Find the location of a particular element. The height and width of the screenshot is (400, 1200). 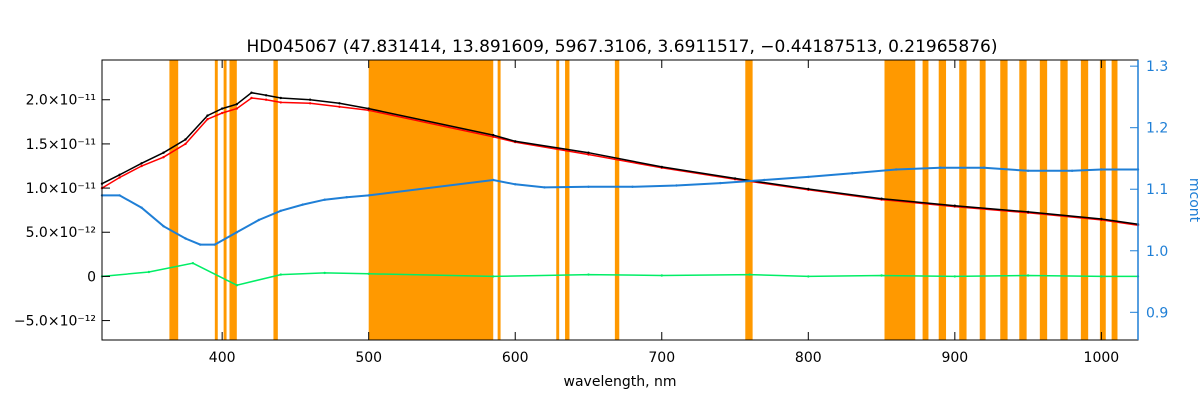

y-right-tick-label: 1.1 is located at coordinates (1157, 190).